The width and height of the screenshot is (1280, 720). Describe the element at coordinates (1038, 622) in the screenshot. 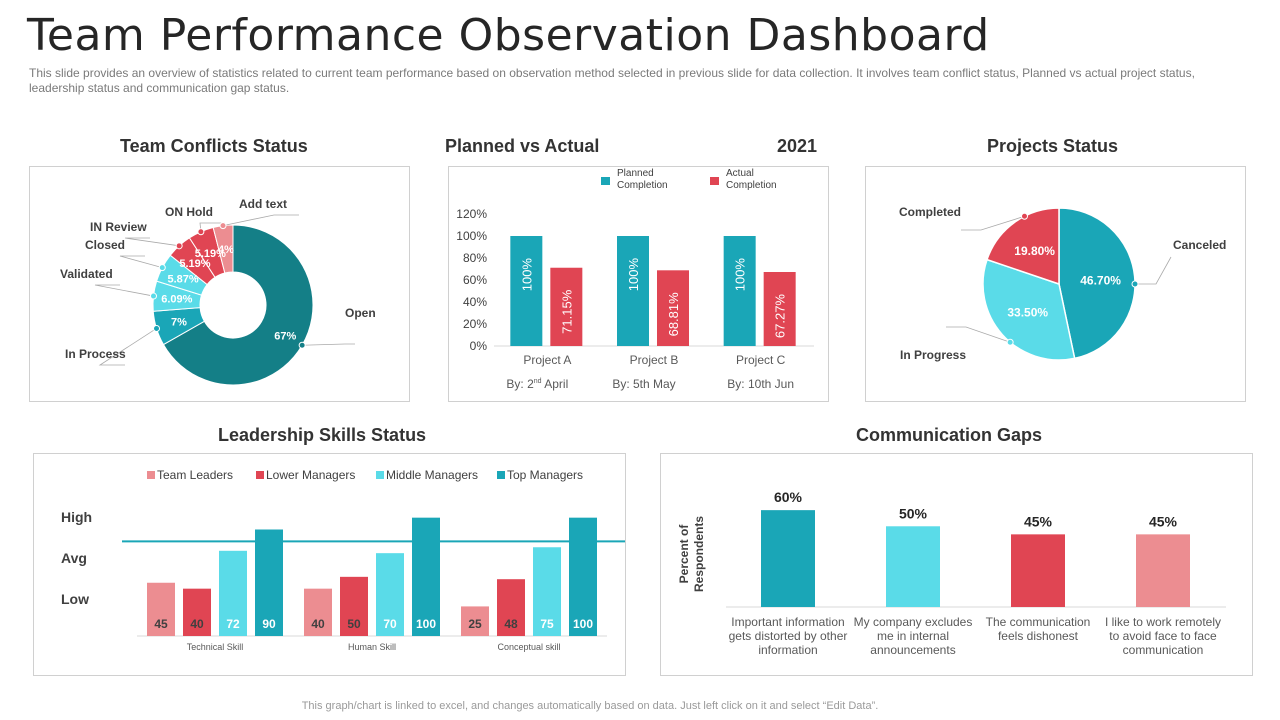

I see `x-category-label: The communication` at that location.